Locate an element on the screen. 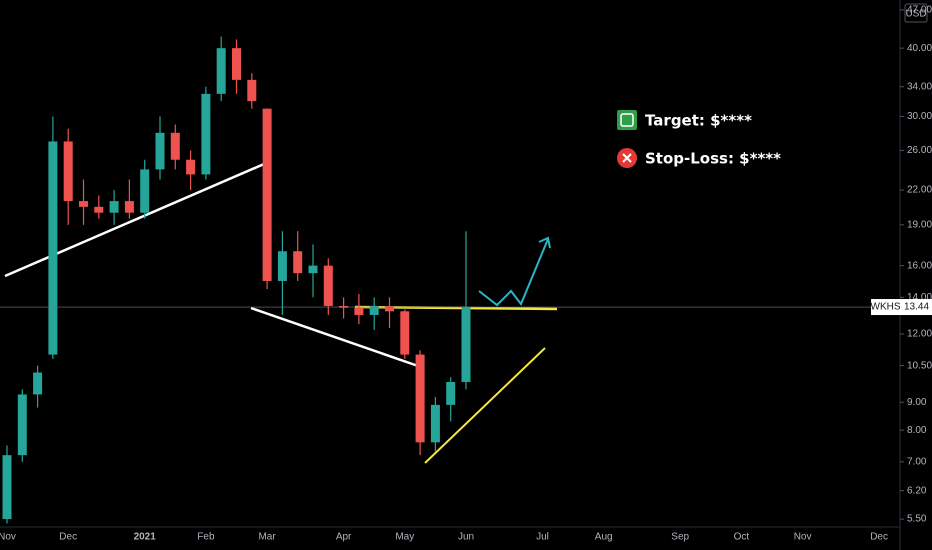  x-tick-label: Jul is located at coordinates (542, 537).